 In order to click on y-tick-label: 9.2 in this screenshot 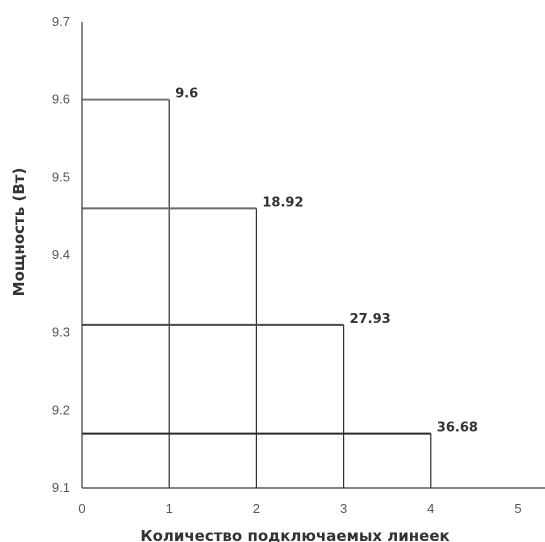, I will do `click(61, 409)`.